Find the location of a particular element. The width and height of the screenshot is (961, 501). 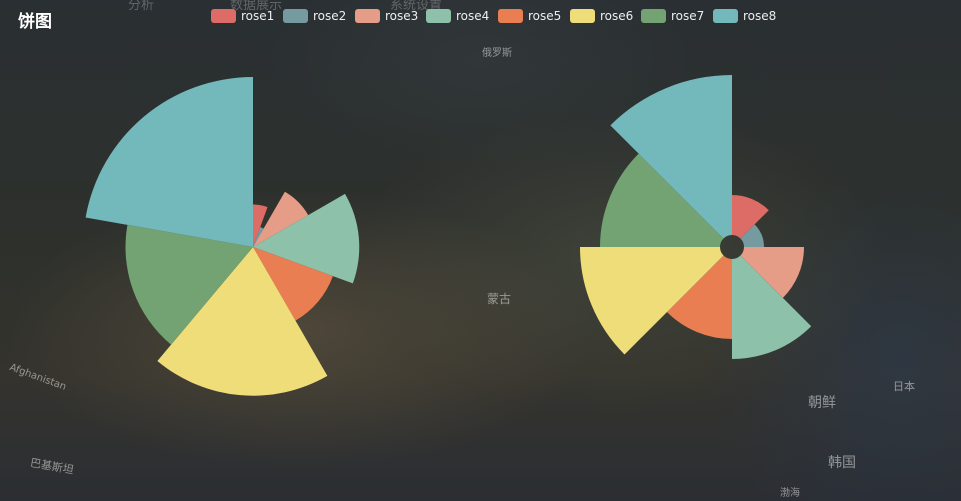

legend-label: rose3 is located at coordinates (402, 16).